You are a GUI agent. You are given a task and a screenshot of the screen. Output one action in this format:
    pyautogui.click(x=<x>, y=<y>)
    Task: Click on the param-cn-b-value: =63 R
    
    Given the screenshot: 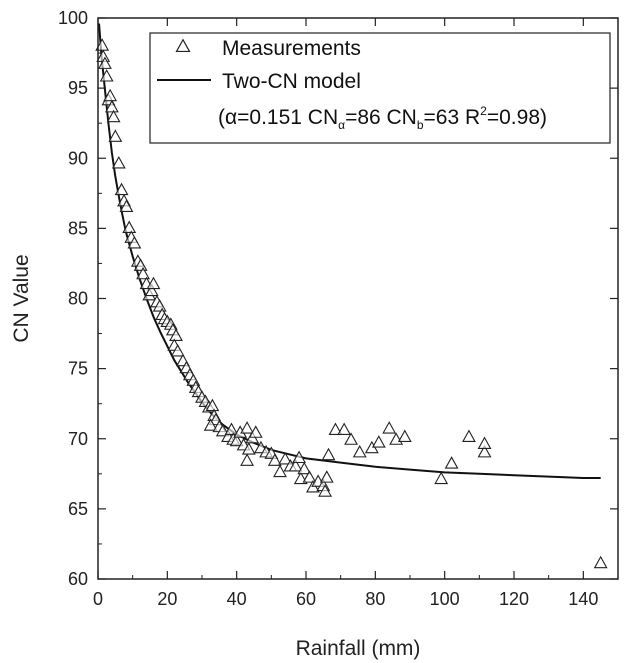 What is the action you would take?
    pyautogui.click(x=452, y=117)
    